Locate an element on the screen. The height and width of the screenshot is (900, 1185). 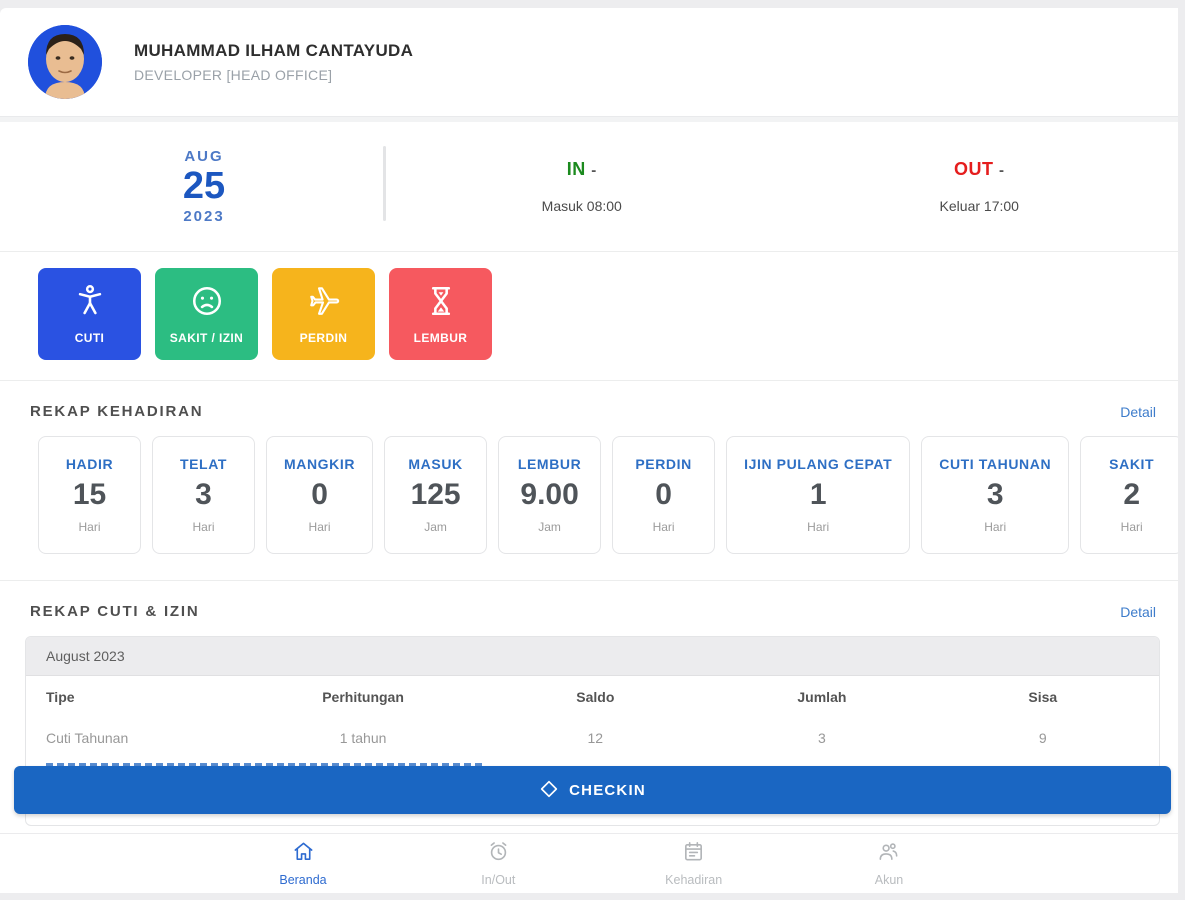
stat-label: MASUK is located at coordinates (435, 464).